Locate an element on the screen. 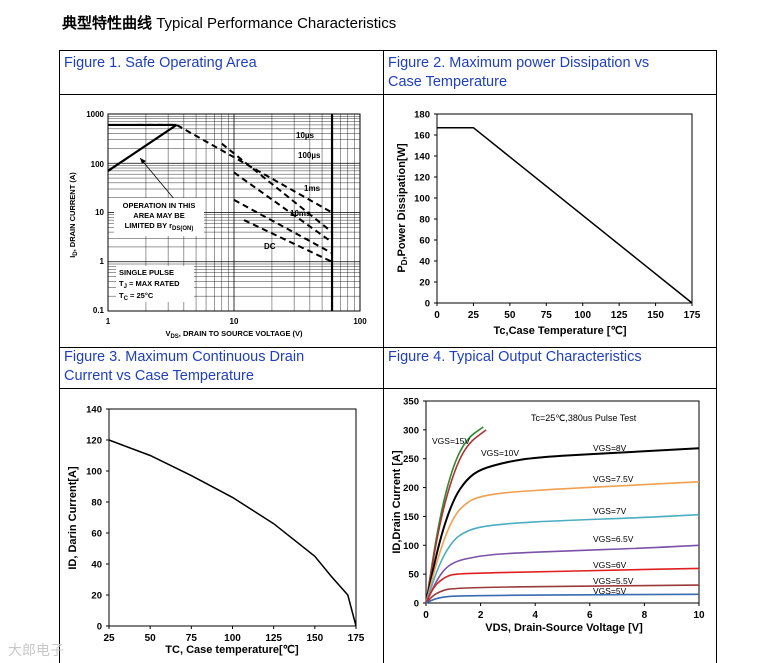  fig2-ytick-label: 20 is located at coordinates (424, 283).